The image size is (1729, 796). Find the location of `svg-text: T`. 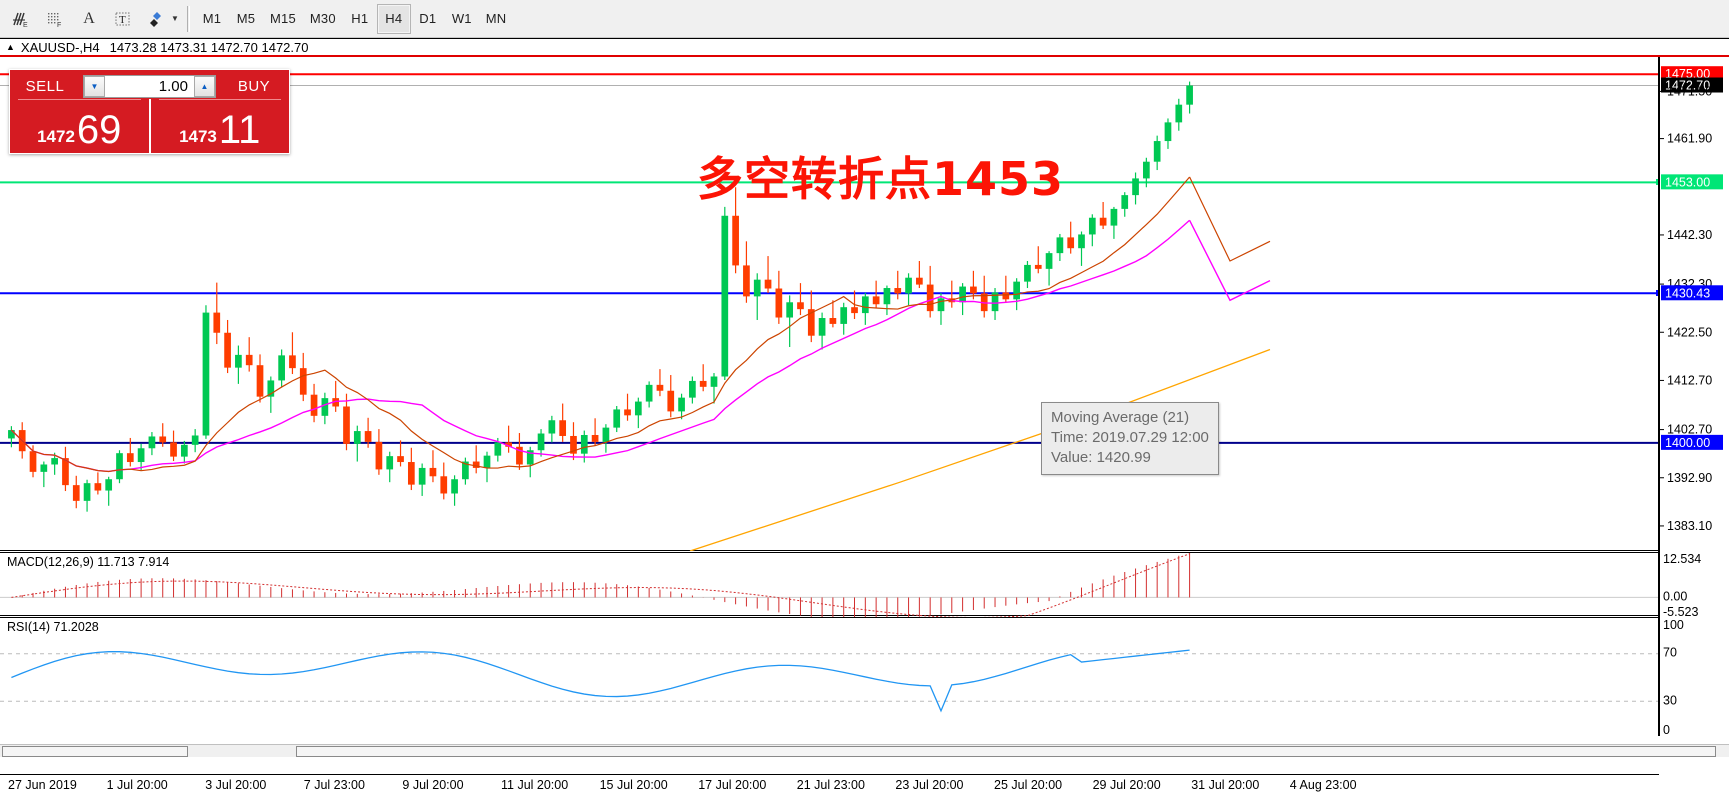

svg-text: T is located at coordinates (122, 20).